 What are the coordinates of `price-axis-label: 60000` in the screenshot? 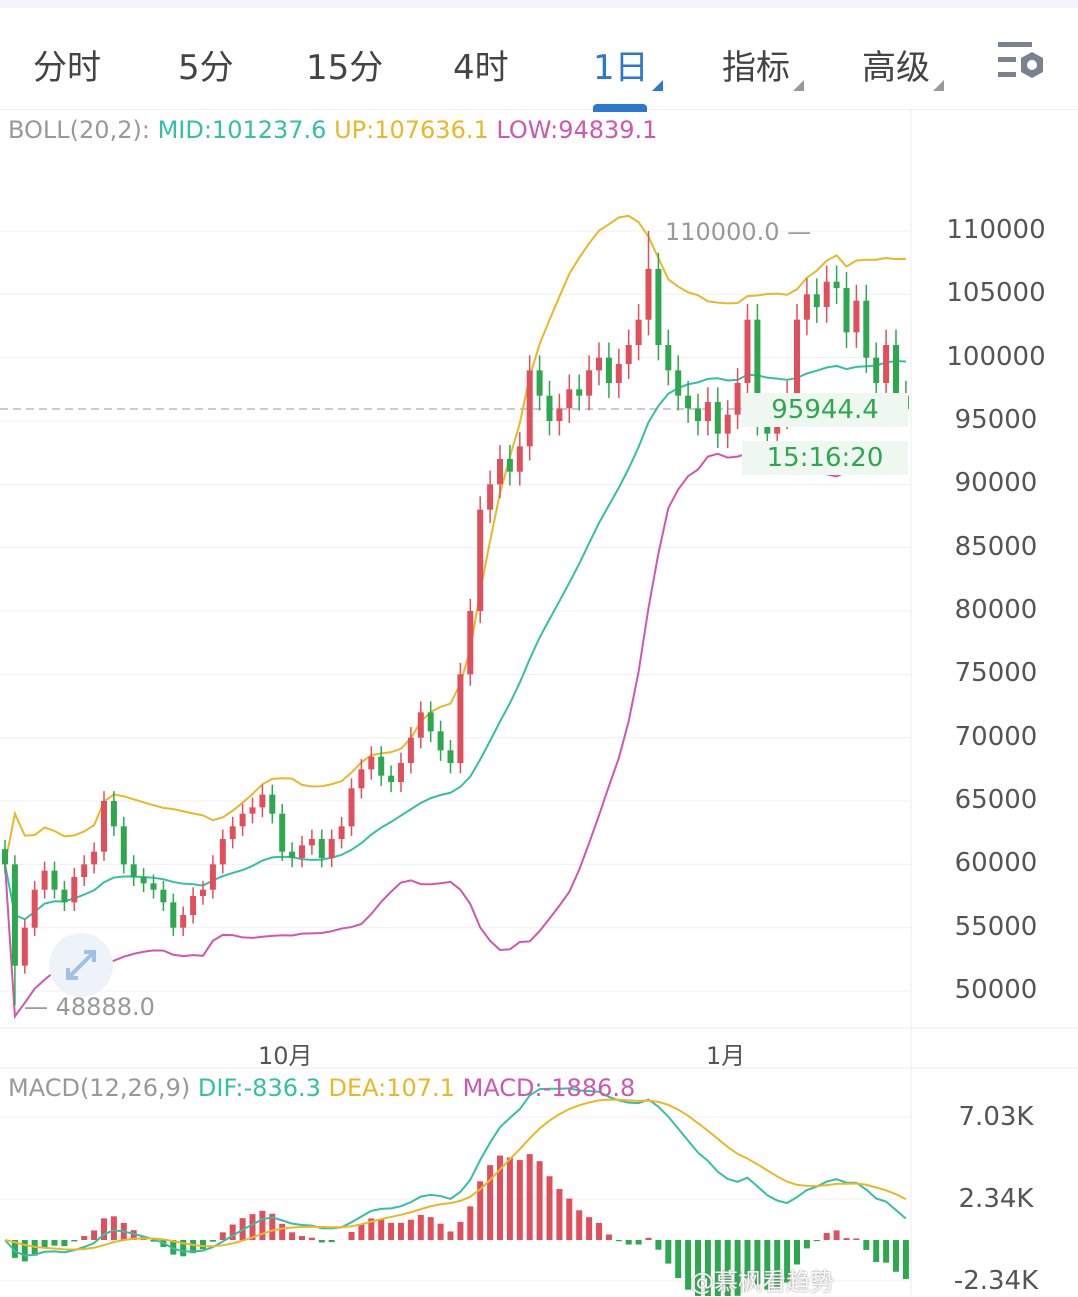 It's located at (996, 863).